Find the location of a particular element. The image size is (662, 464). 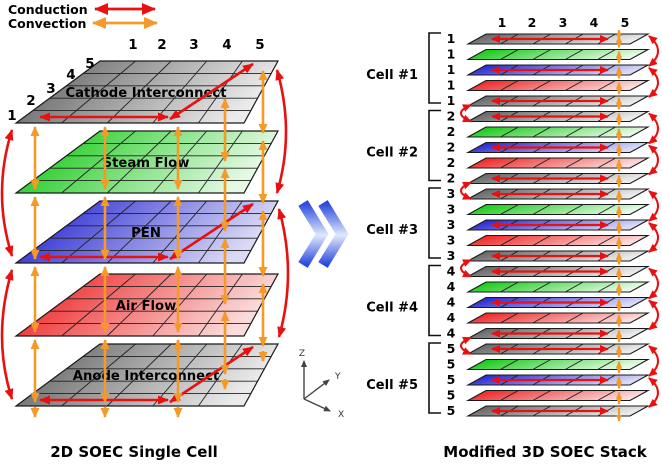

stack-number-top: 2 is located at coordinates (532, 22).